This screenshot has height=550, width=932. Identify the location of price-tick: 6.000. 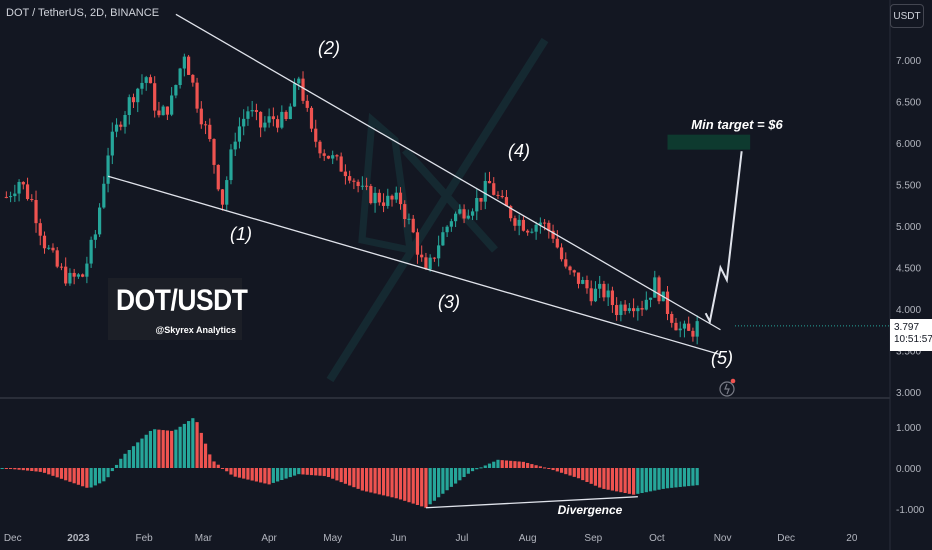
(908, 144).